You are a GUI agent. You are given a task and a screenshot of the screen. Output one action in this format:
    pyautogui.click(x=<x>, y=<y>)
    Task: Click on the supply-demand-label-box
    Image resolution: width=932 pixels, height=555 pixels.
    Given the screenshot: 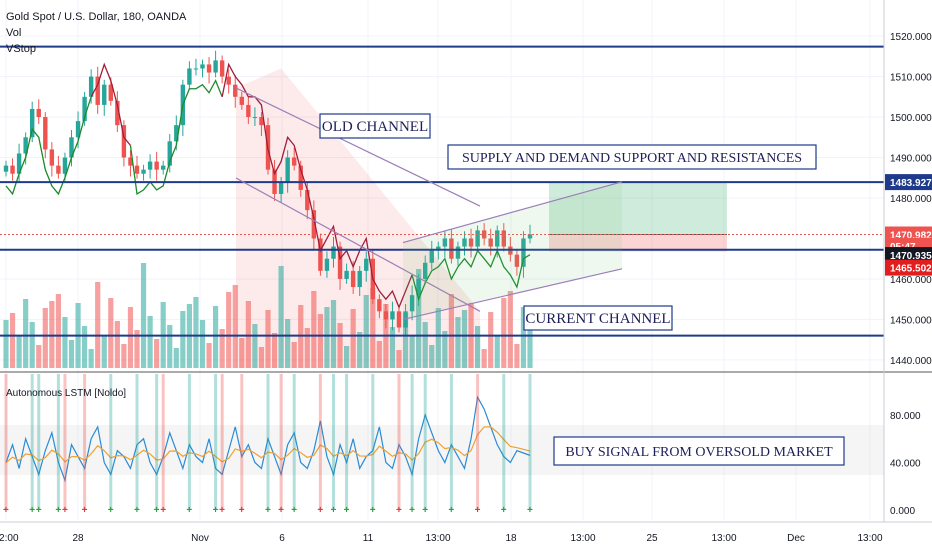 What is the action you would take?
    pyautogui.click(x=632, y=157)
    